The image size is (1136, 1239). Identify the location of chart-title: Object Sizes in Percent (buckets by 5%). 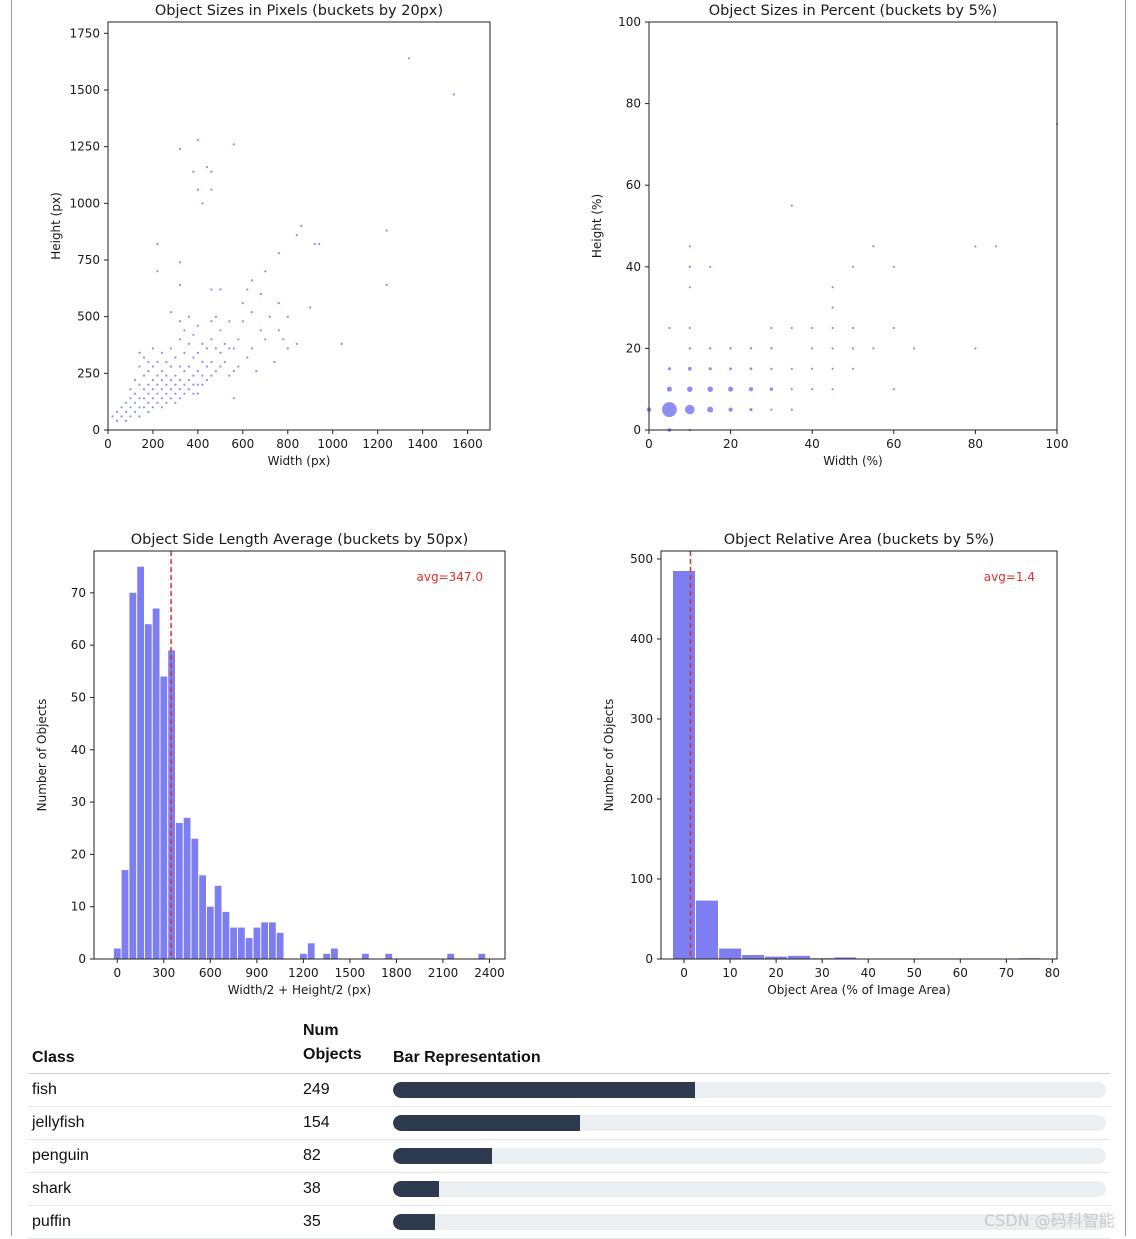
(853, 11).